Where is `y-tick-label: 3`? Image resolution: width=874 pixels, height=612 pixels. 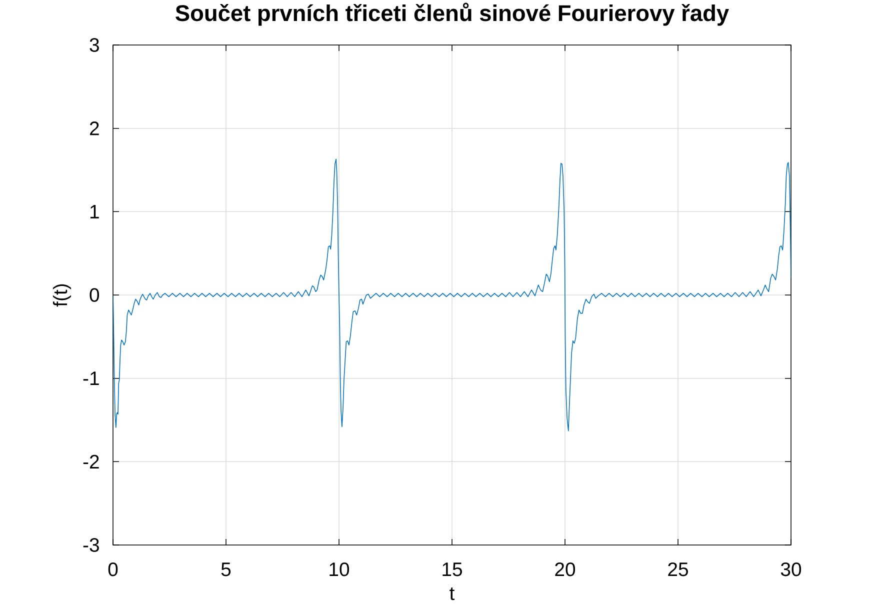
y-tick-label: 3 is located at coordinates (94, 45).